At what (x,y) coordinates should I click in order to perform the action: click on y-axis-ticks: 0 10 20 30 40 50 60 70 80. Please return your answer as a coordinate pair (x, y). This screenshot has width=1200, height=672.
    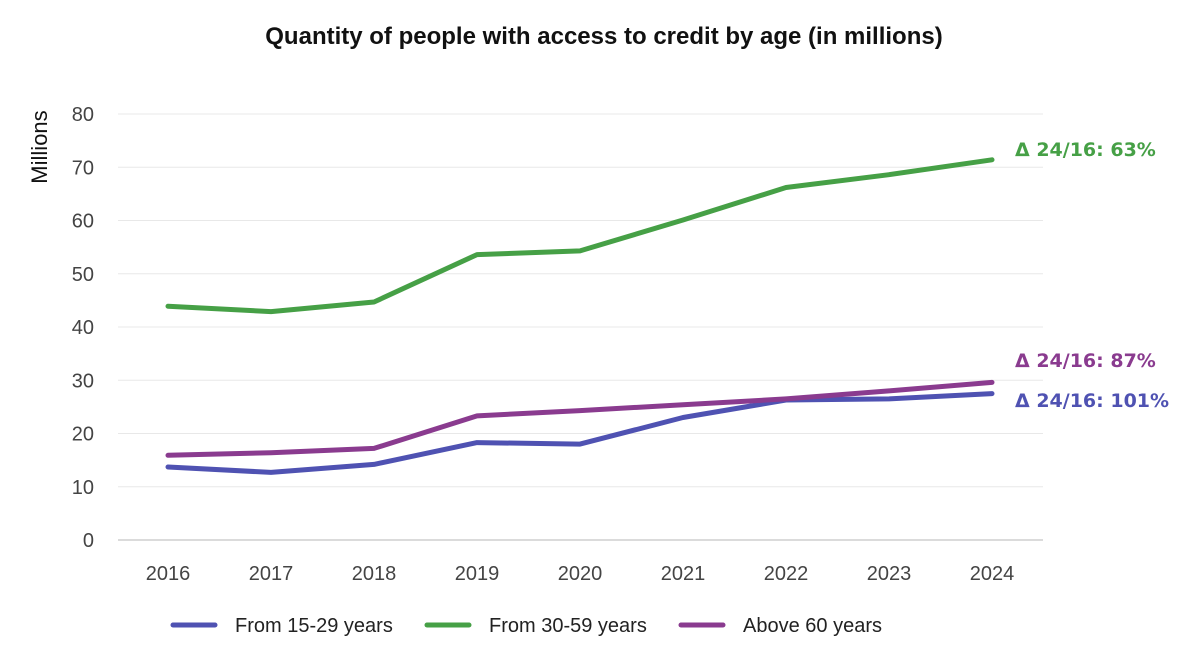
    Looking at the image, I should click on (83, 328).